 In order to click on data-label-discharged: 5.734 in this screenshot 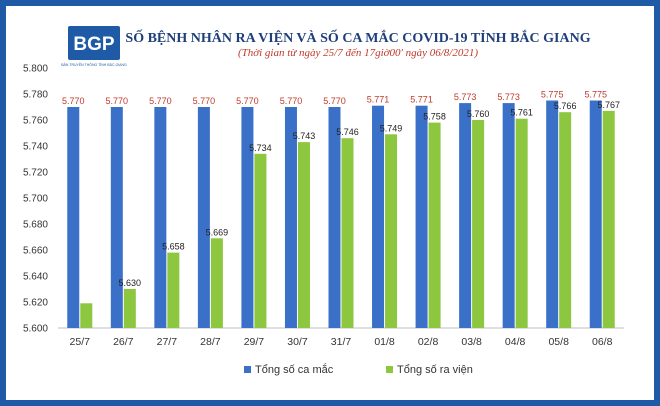, I will do `click(260, 148)`.